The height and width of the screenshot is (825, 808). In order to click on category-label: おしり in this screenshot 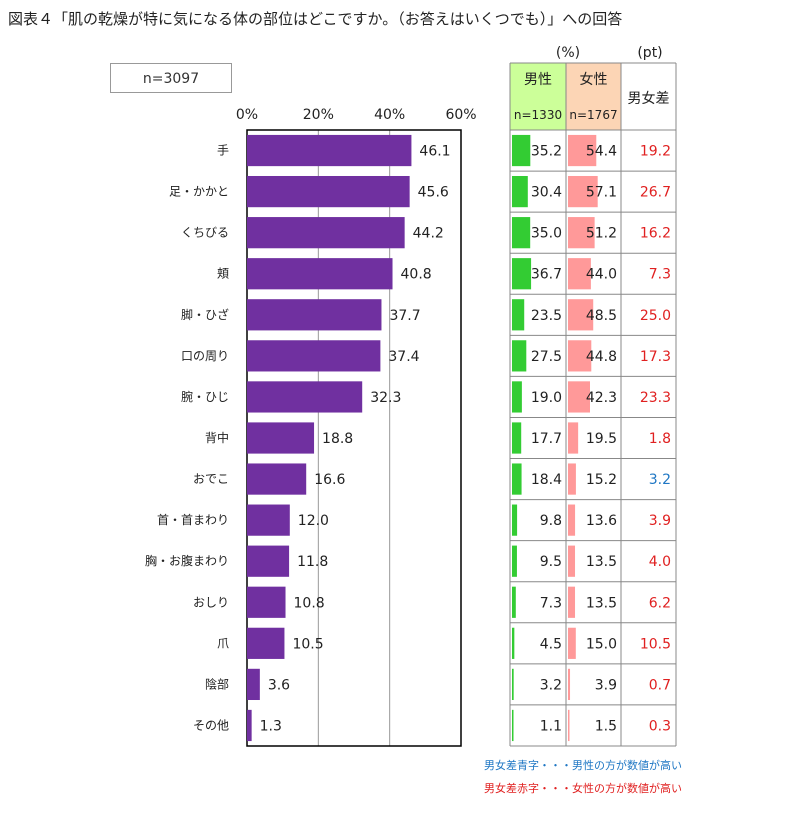, I will do `click(211, 602)`.